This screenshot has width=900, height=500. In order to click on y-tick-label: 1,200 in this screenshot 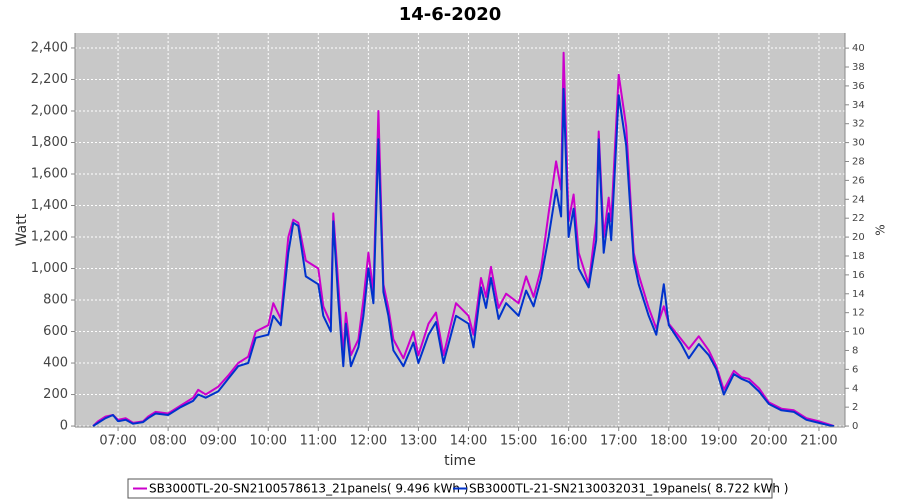, I will do `click(49, 237)`.